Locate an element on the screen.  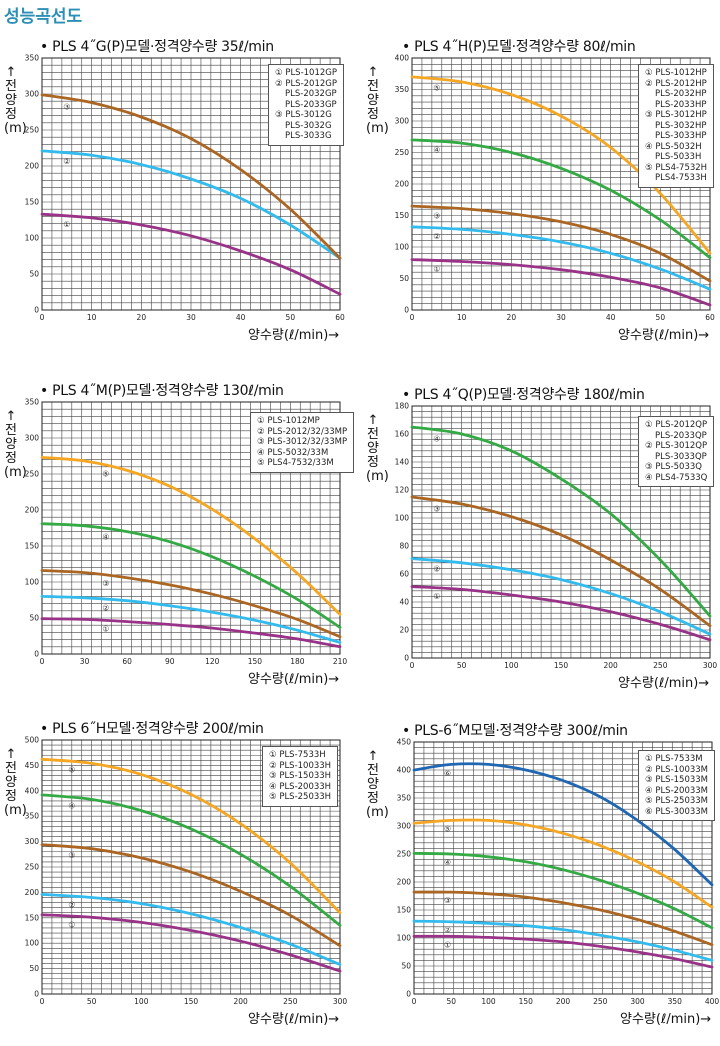
legend-item: ④ PLS4-7533Q is located at coordinates (676, 477).